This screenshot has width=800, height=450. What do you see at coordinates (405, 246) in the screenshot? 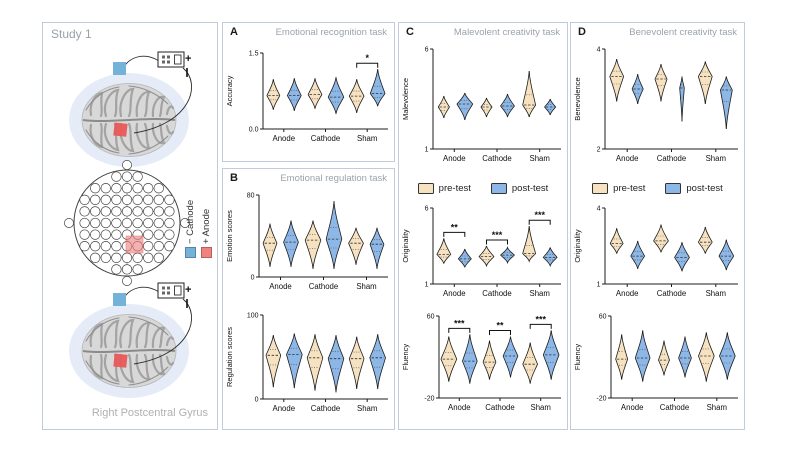
I see `svg-text: Originality` at bounding box center [405, 246].